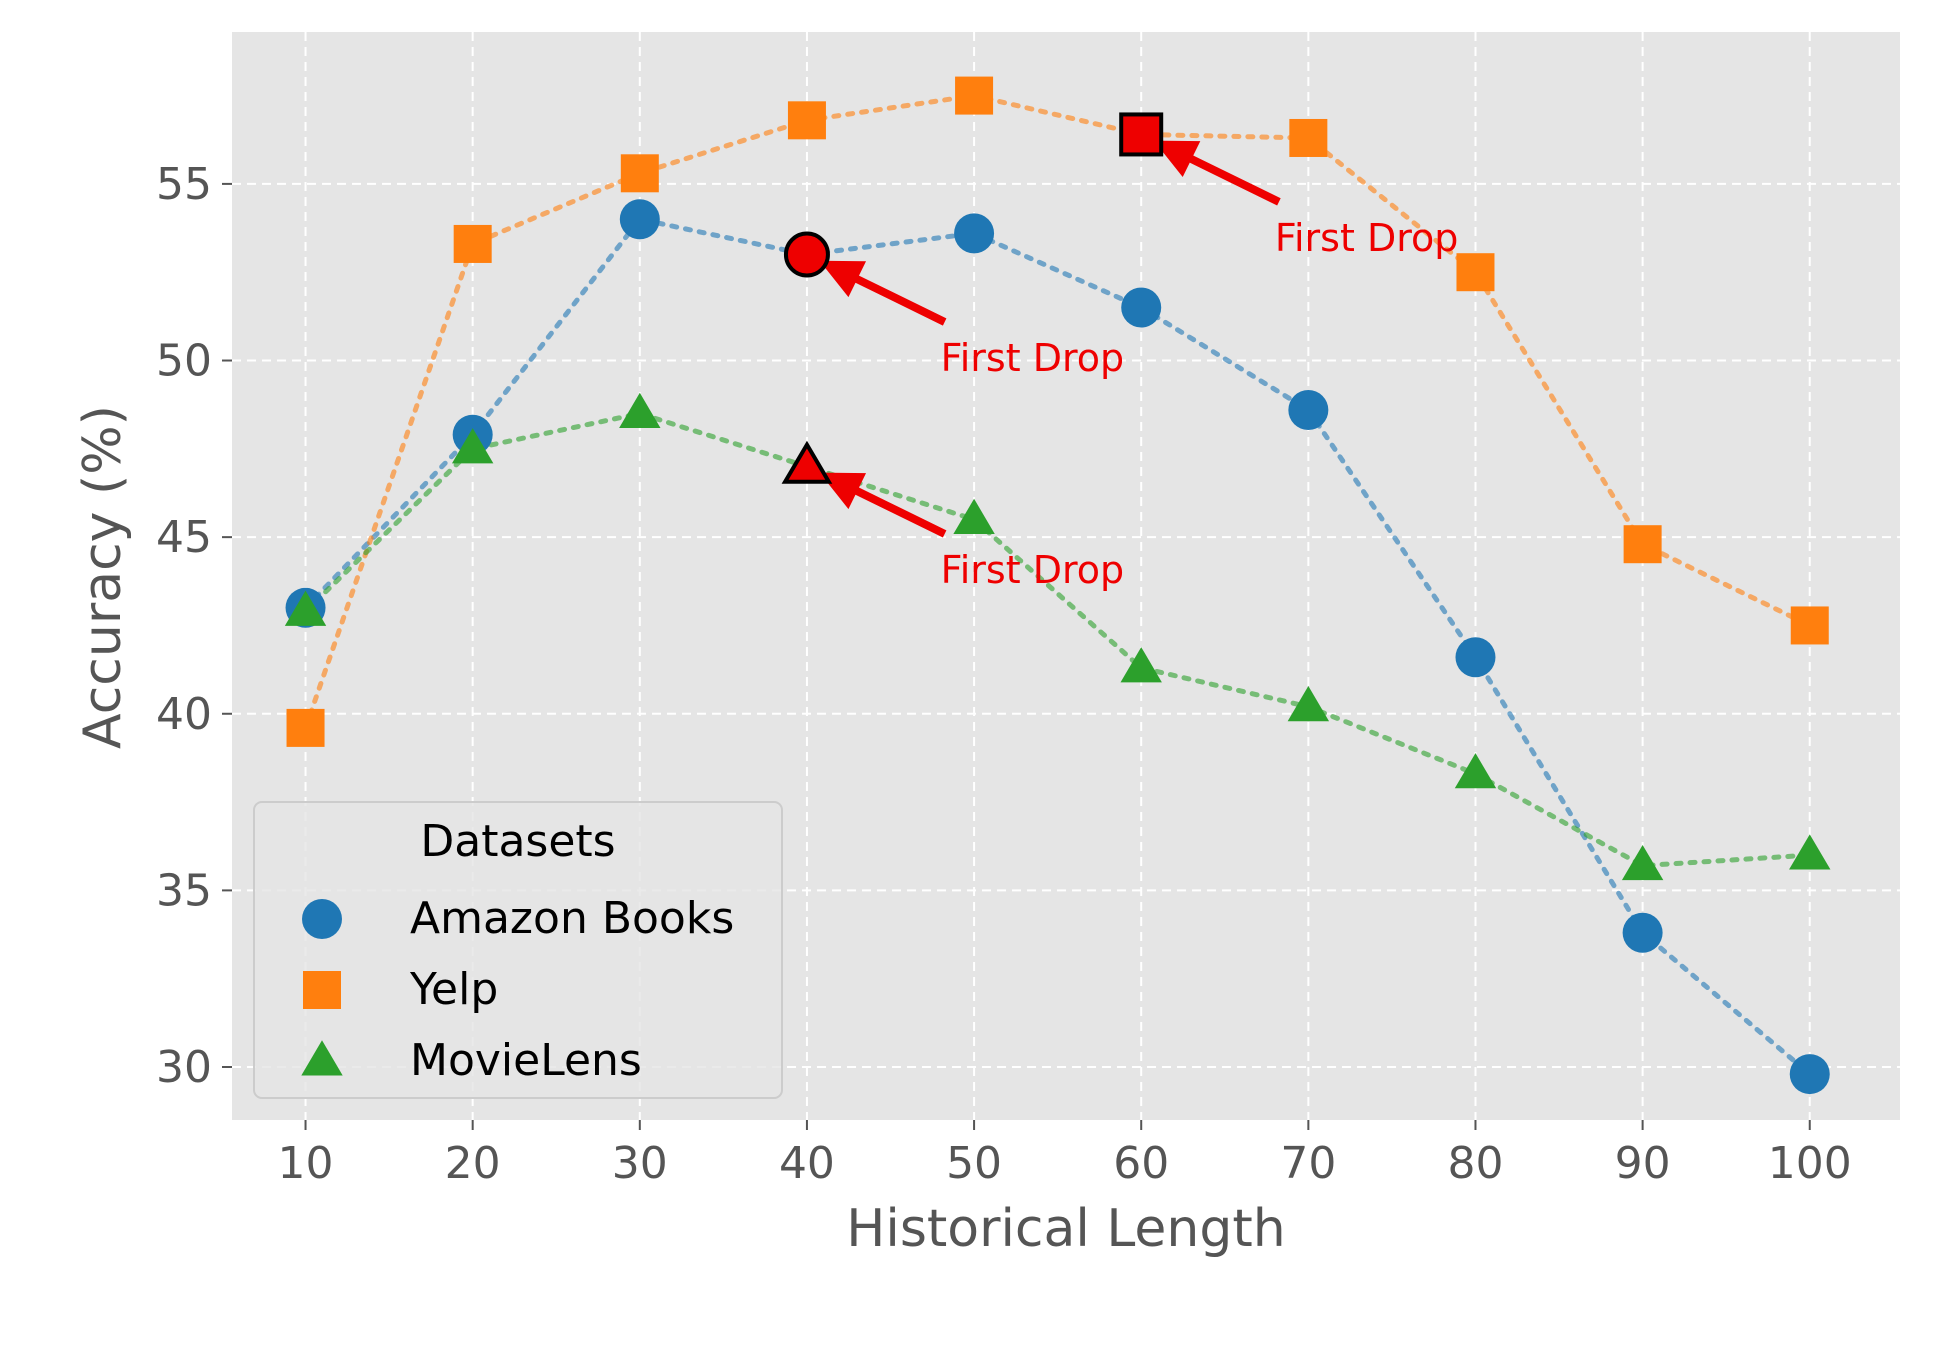  What do you see at coordinates (640, 1163) in the screenshot?
I see `x-tick-label: 30` at bounding box center [640, 1163].